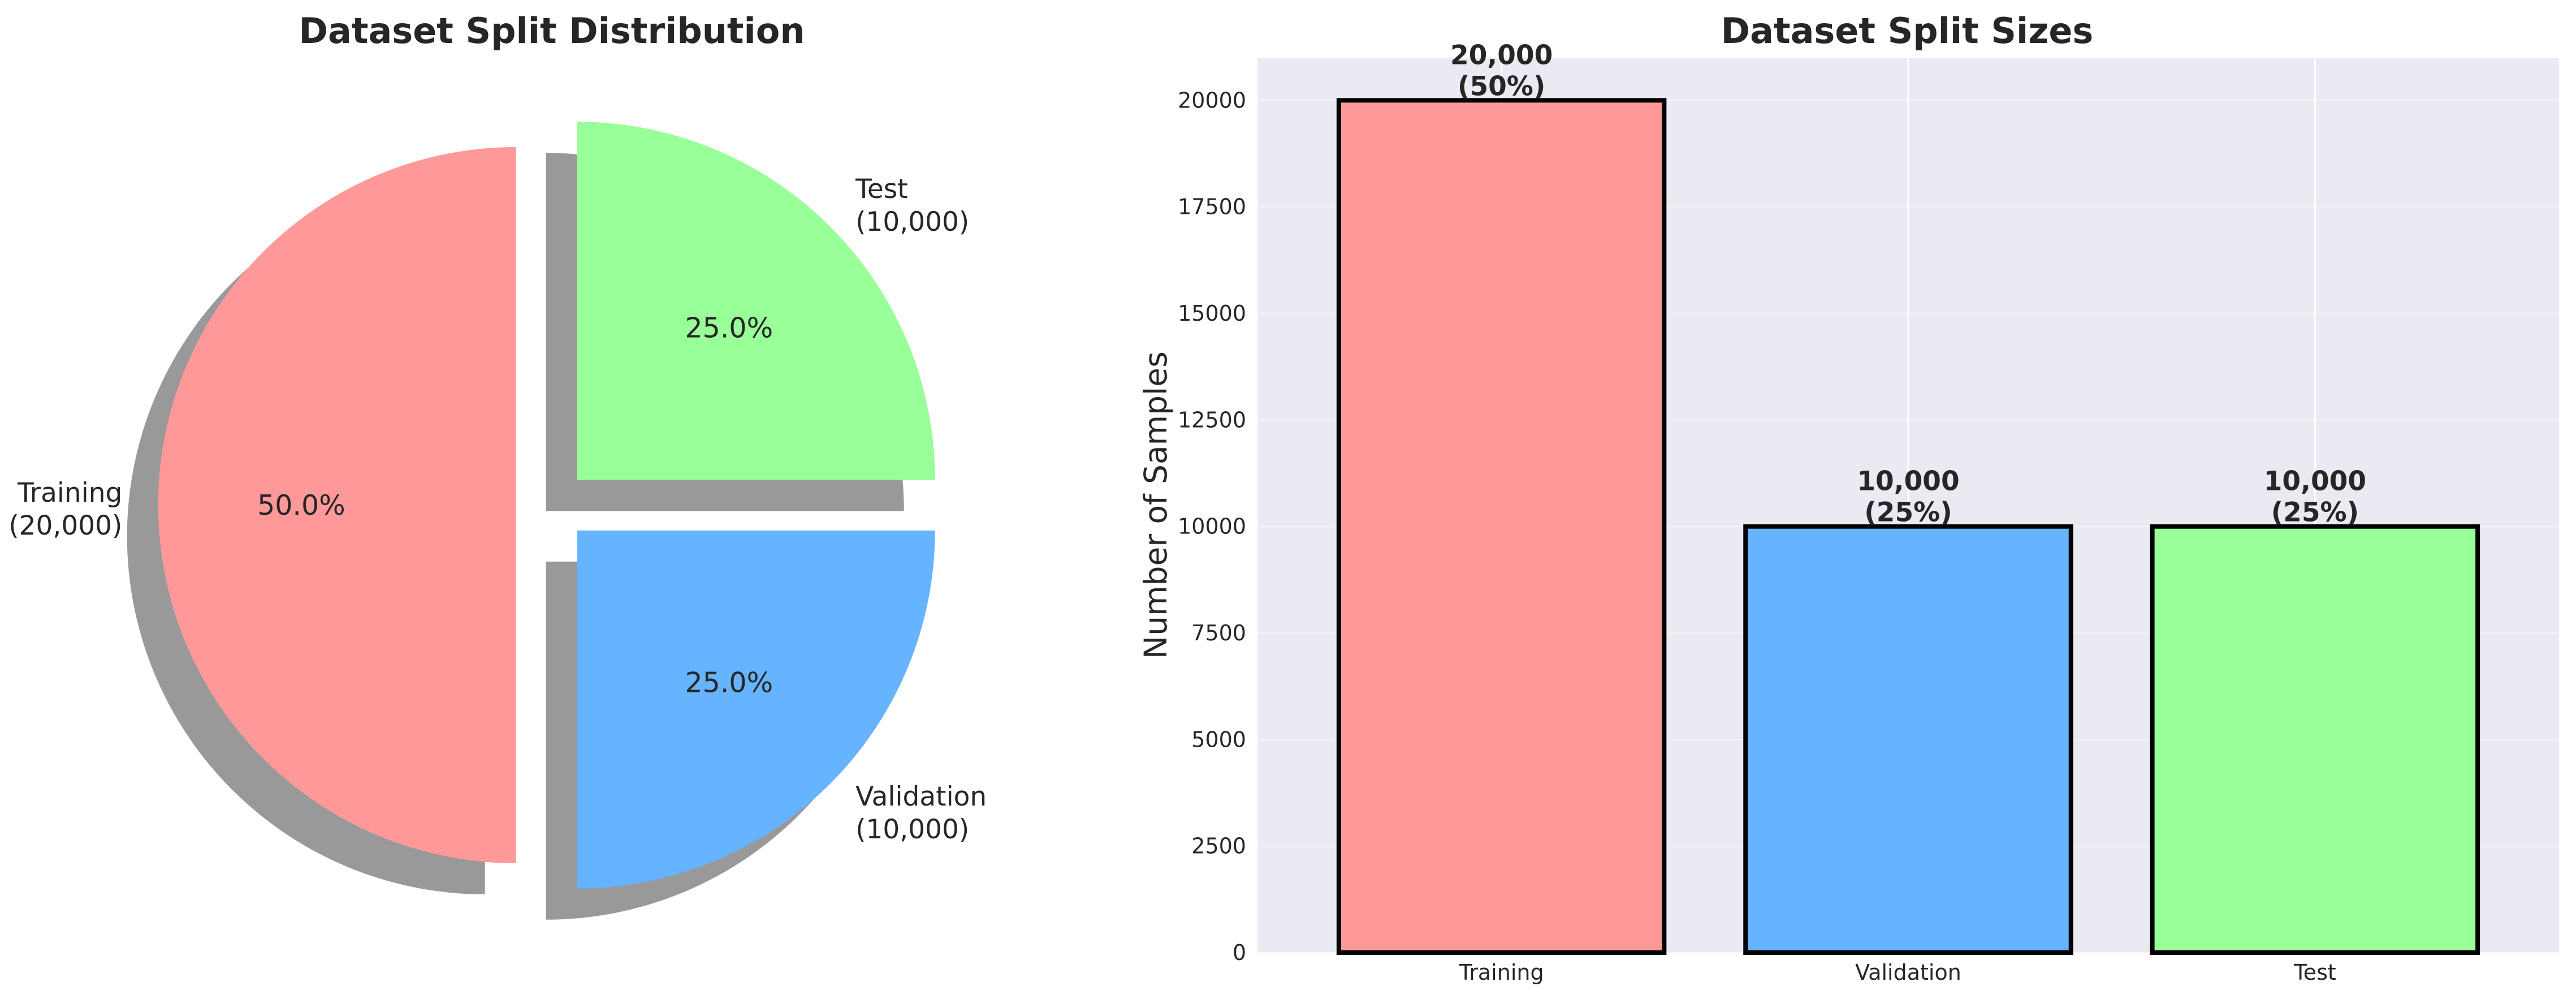  I want to click on pie-slice-validation, so click(756, 709).